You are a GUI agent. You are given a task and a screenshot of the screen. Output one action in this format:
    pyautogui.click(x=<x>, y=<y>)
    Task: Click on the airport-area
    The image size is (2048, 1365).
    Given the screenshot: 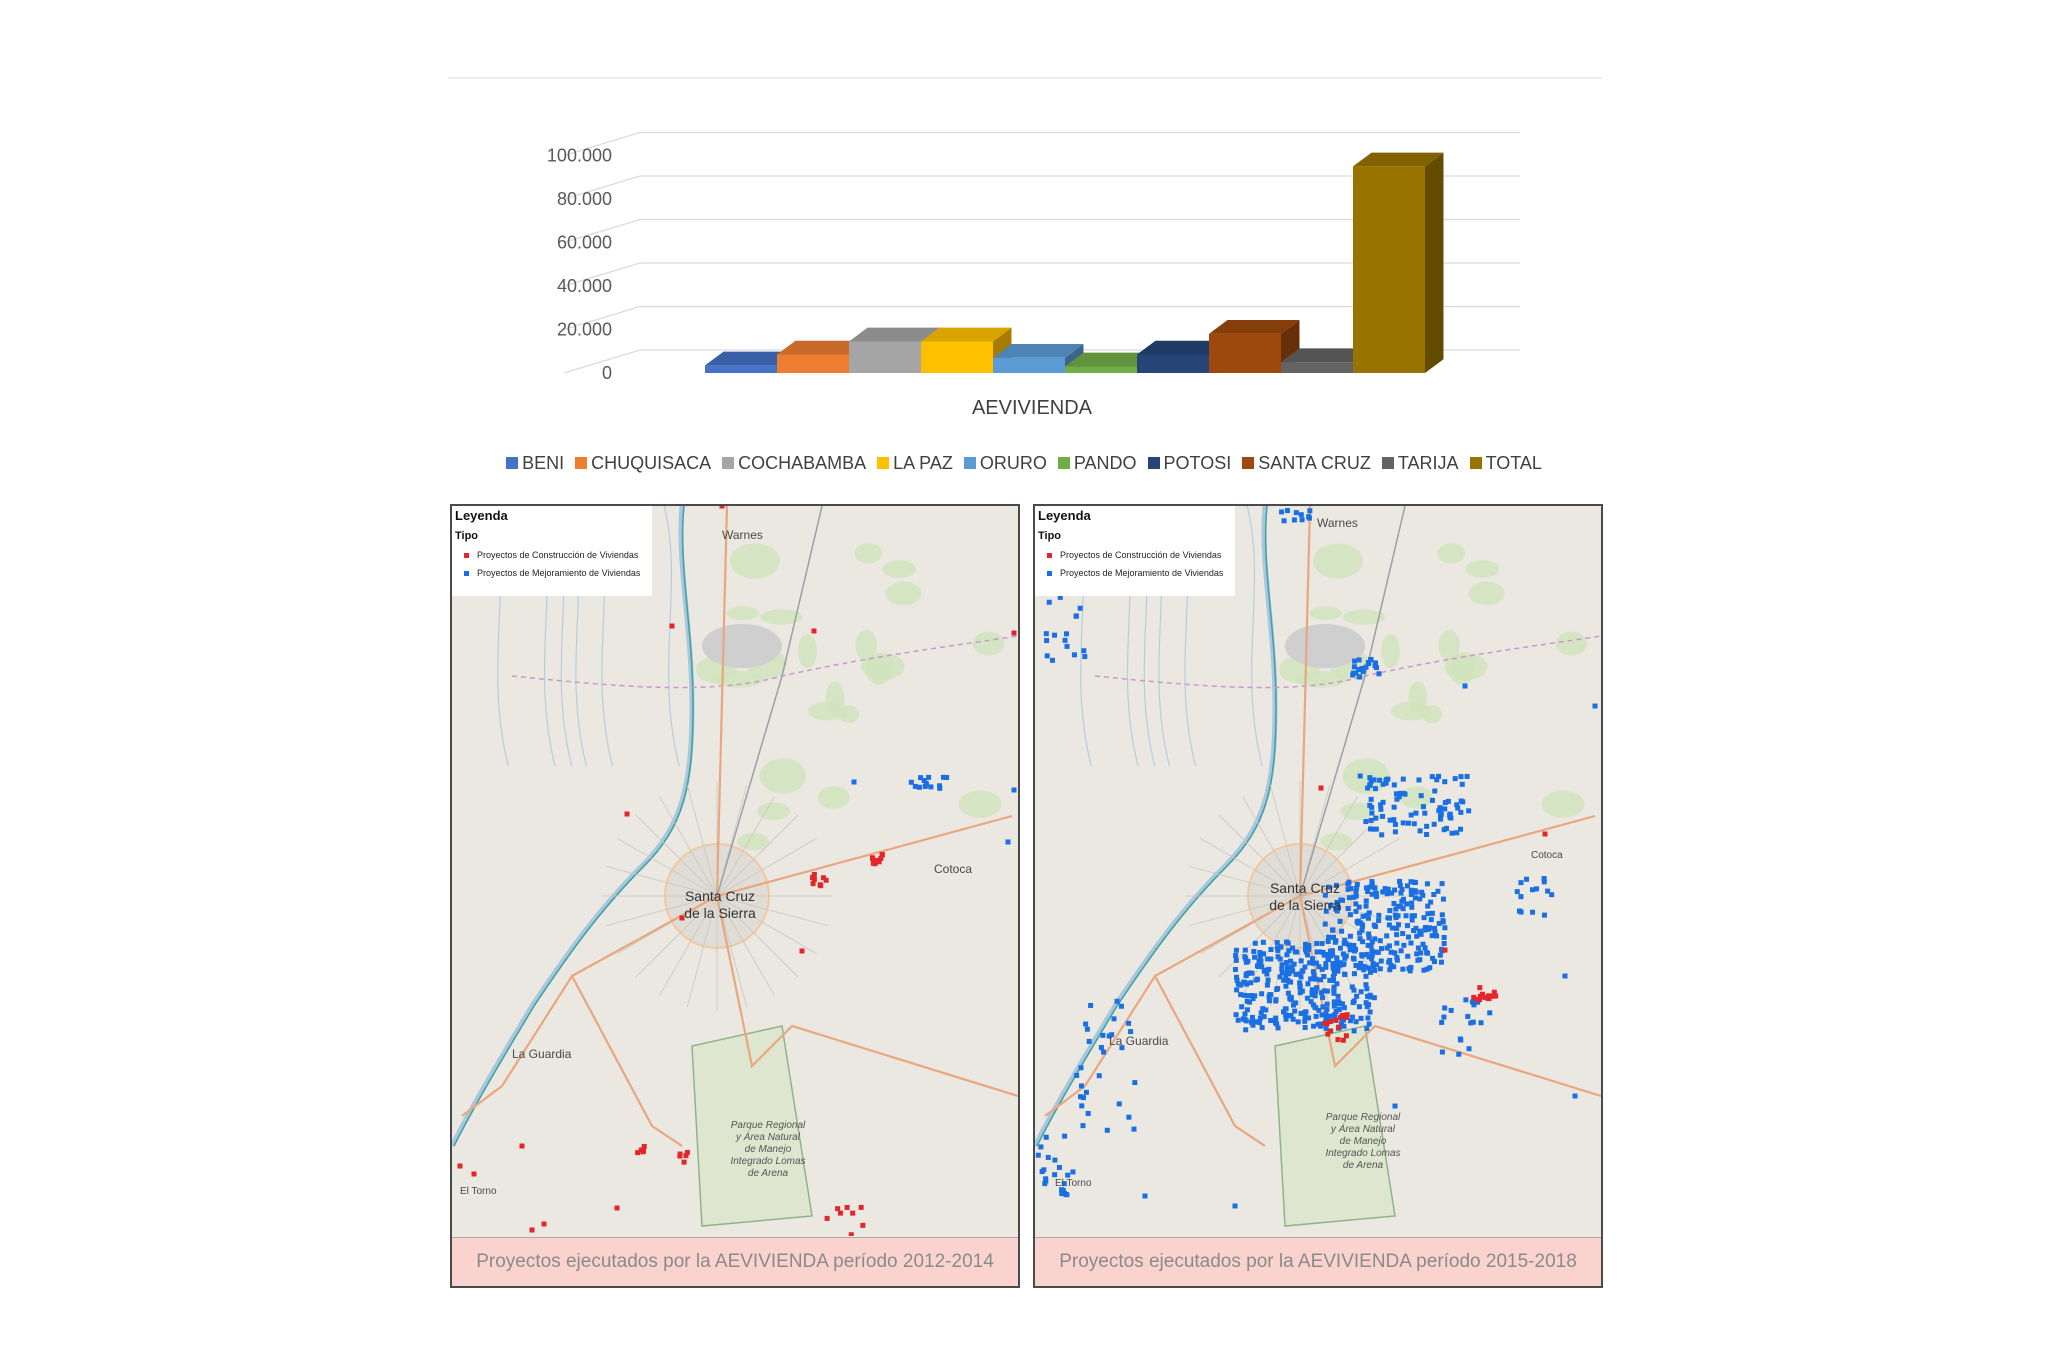 What is the action you would take?
    pyautogui.click(x=1325, y=646)
    